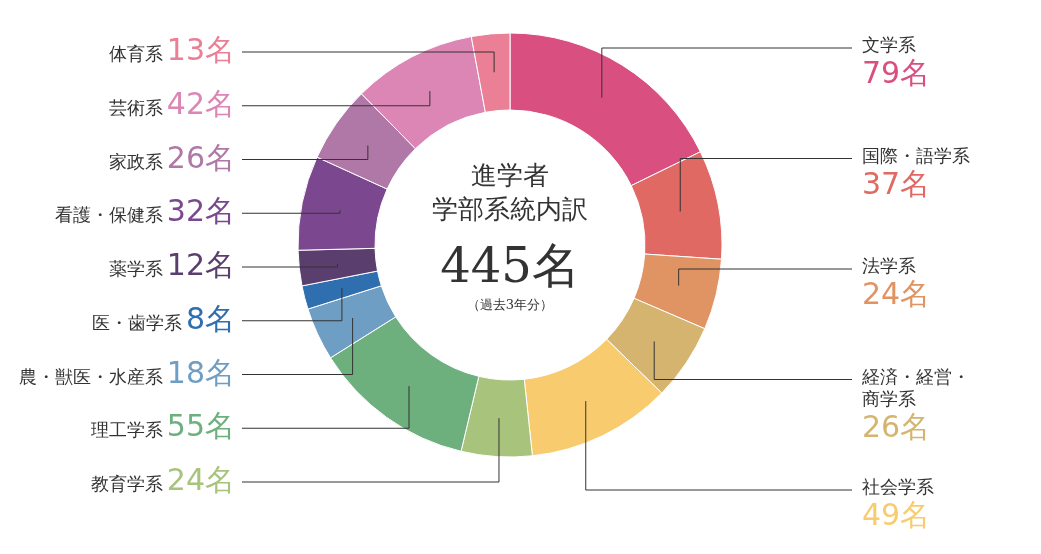 This screenshot has height=554, width=1041. What do you see at coordinates (897, 183) in the screenshot?
I see `data-label: 37名` at bounding box center [897, 183].